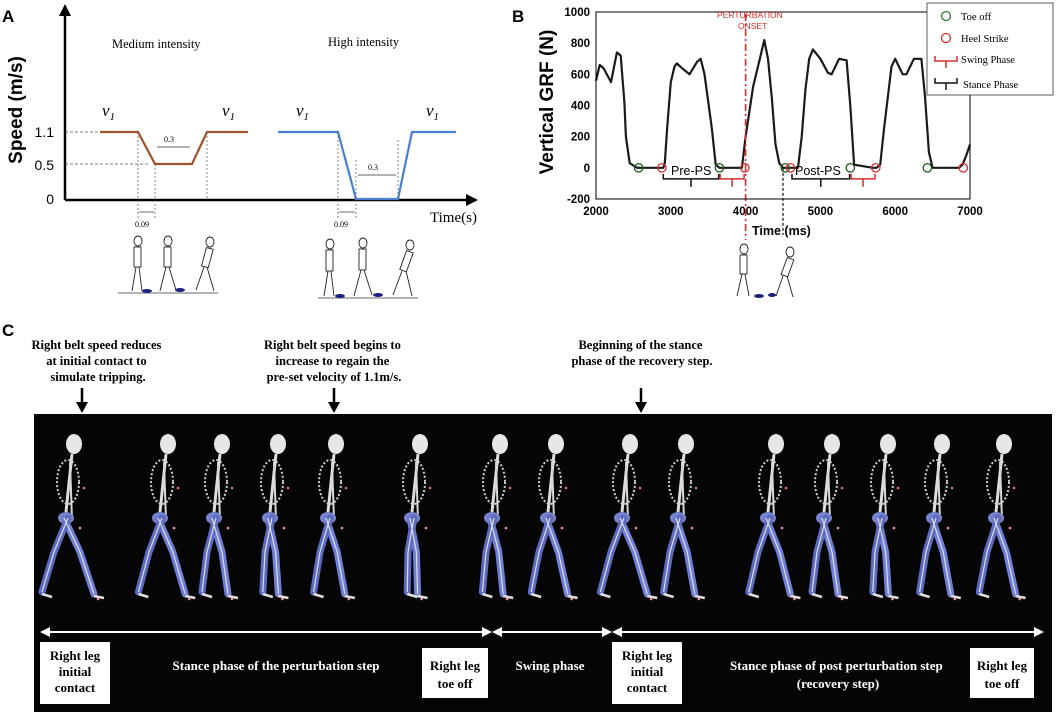 Image resolution: width=1056 pixels, height=714 pixels. What do you see at coordinates (750, 15) in the screenshot?
I see `panel-b-perturbation-label-1: PERTURBATION` at bounding box center [750, 15].